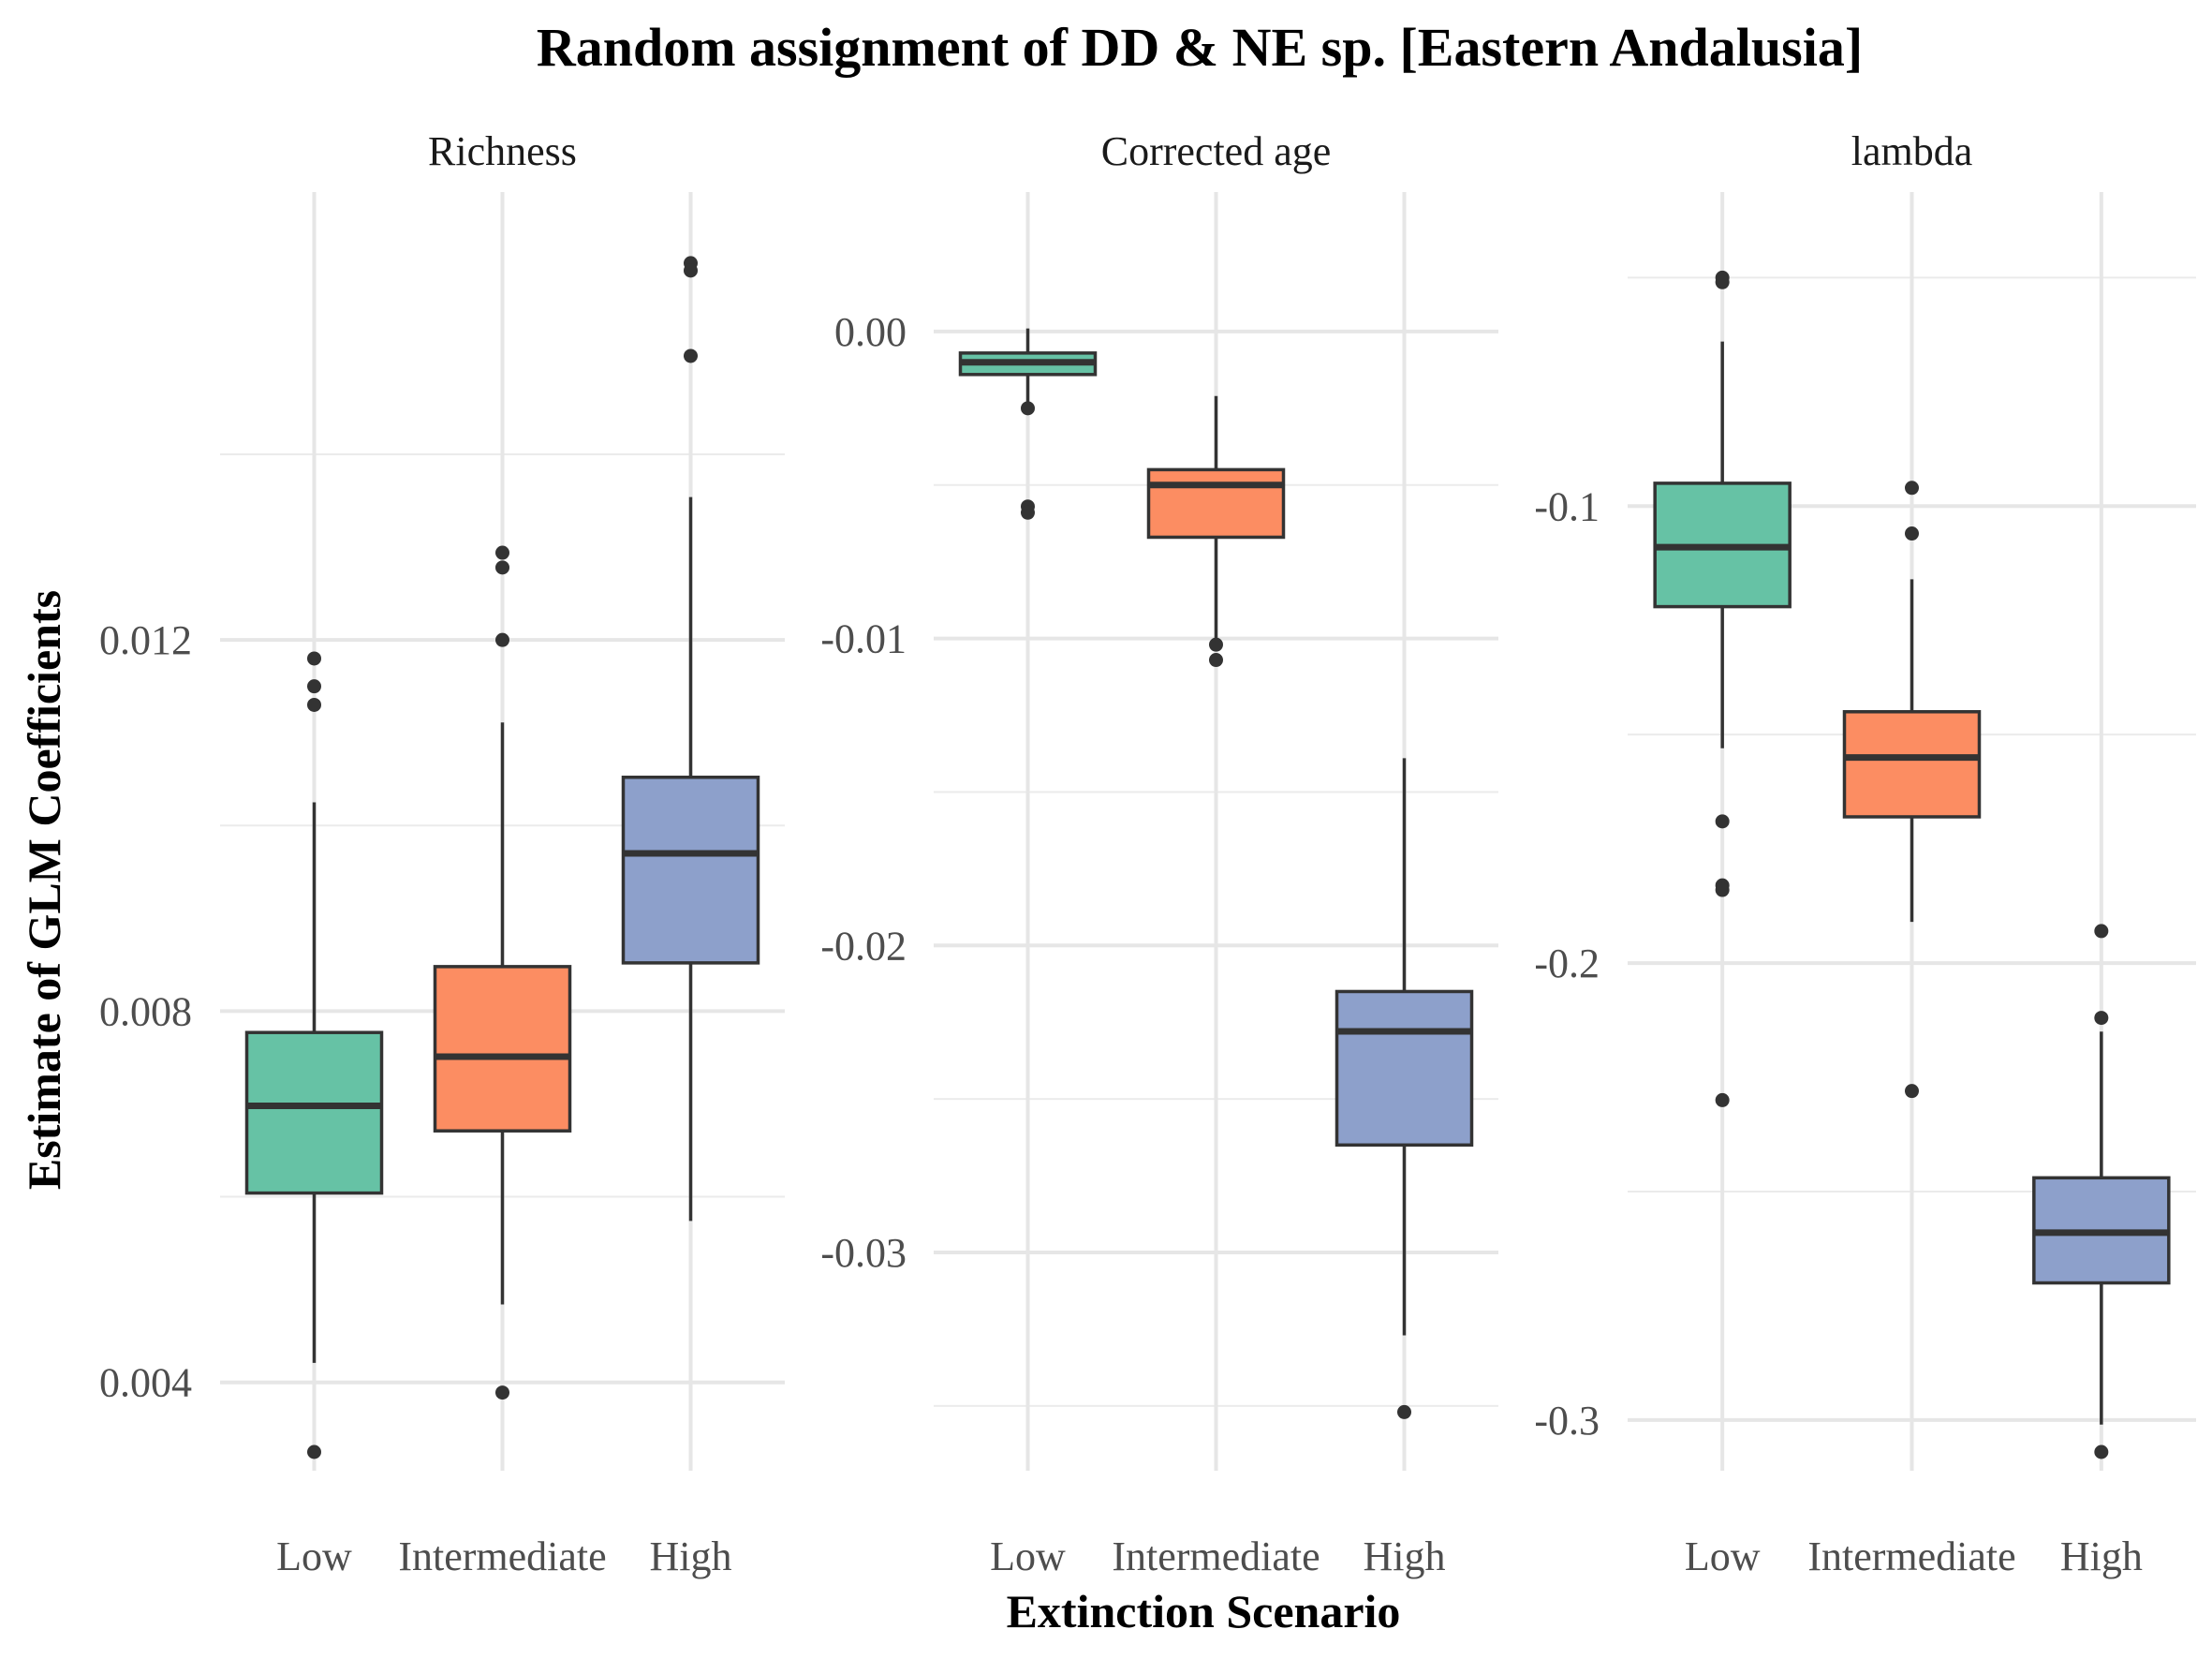 The image size is (2212, 1659). What do you see at coordinates (864, 946) in the screenshot?
I see `y-tick-label: -0.02` at bounding box center [864, 946].